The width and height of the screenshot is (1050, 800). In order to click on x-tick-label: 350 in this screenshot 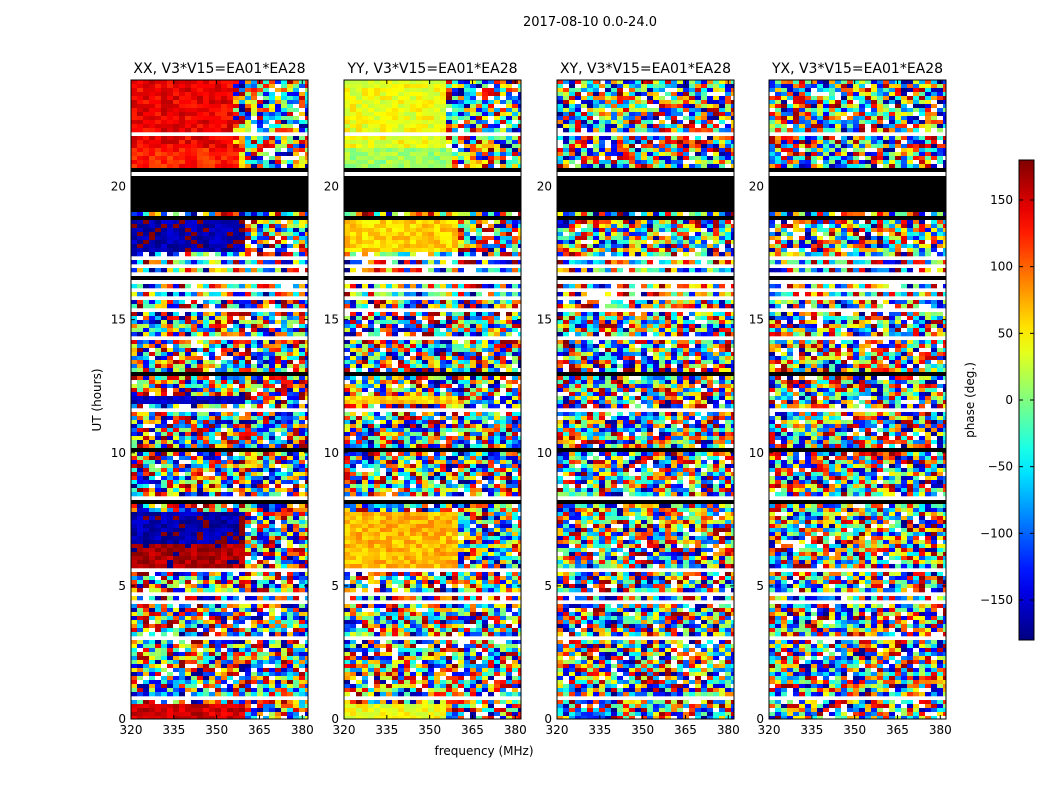, I will do `click(216, 730)`.